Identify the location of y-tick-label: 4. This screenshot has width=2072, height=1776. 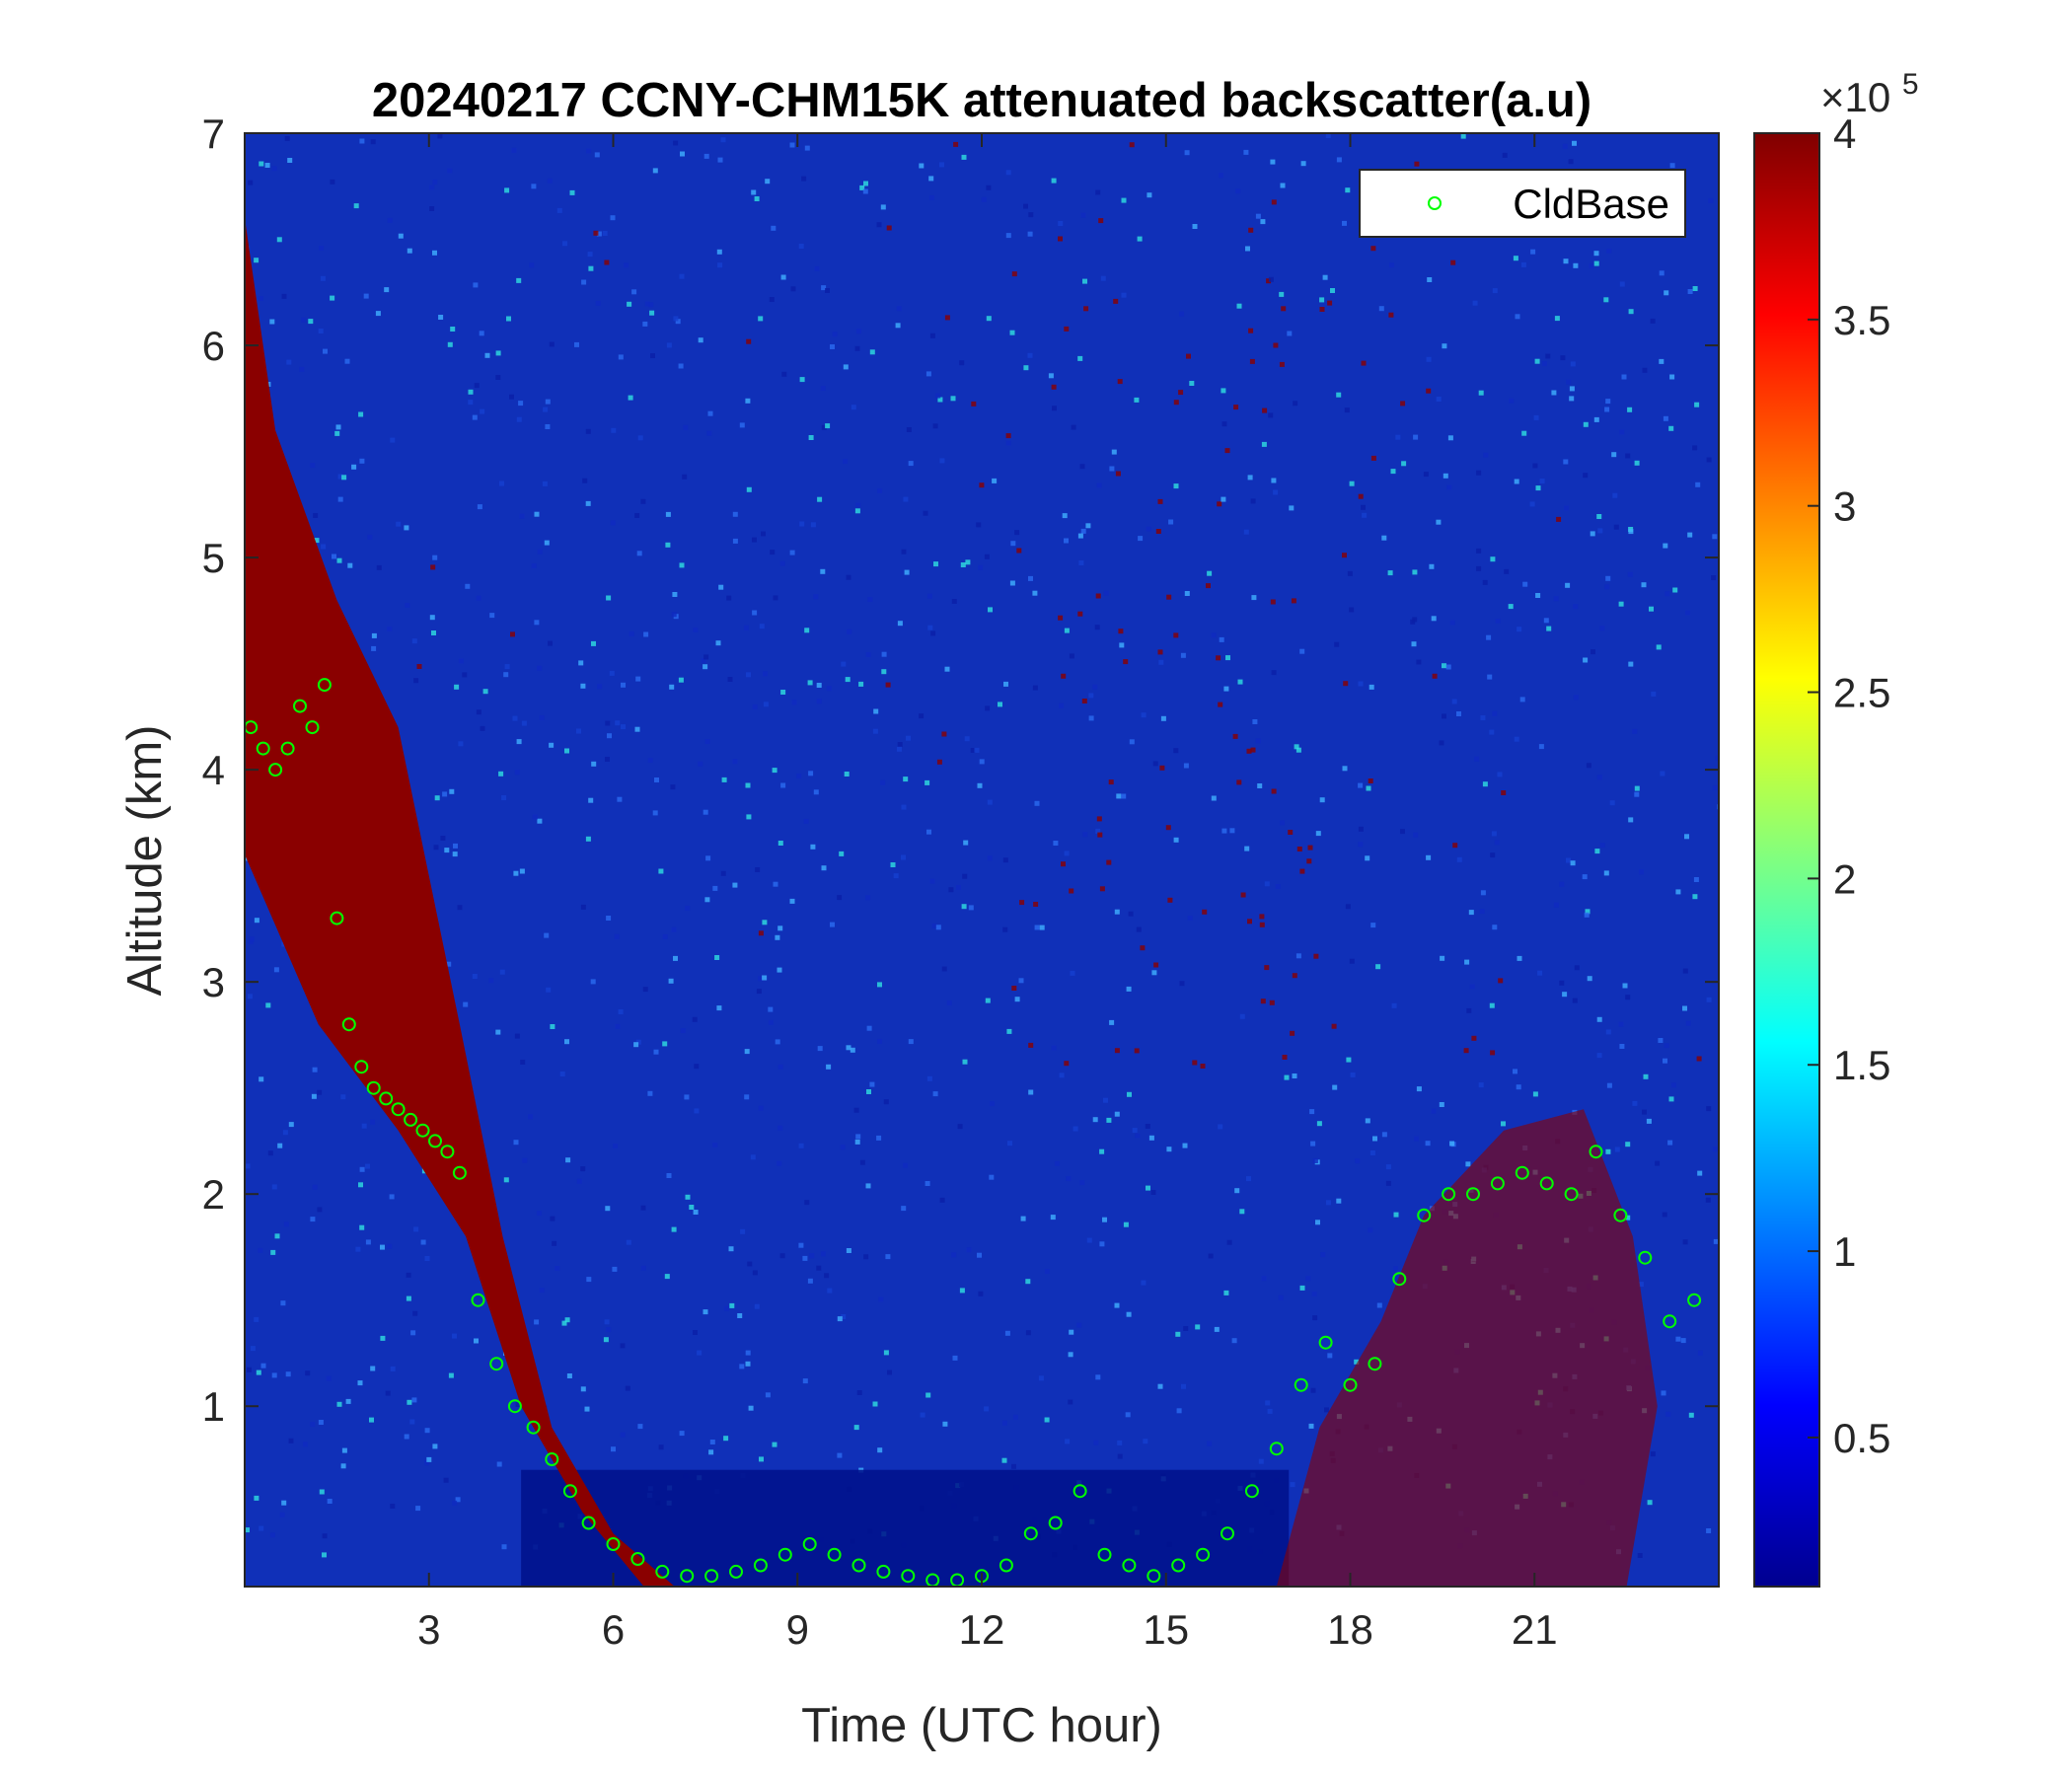
(214, 770).